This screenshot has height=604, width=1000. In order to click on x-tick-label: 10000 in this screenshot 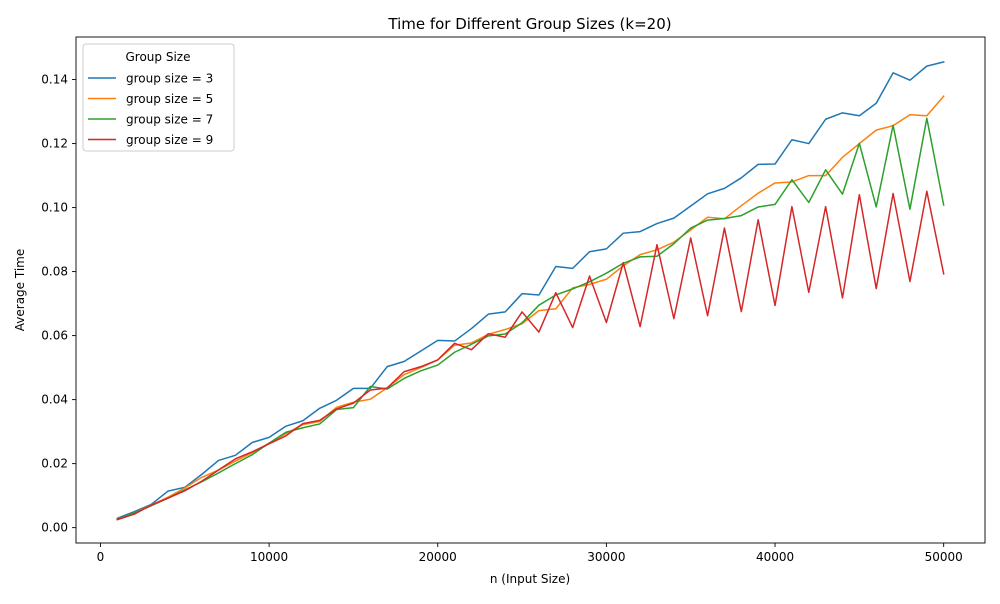, I will do `click(269, 557)`.